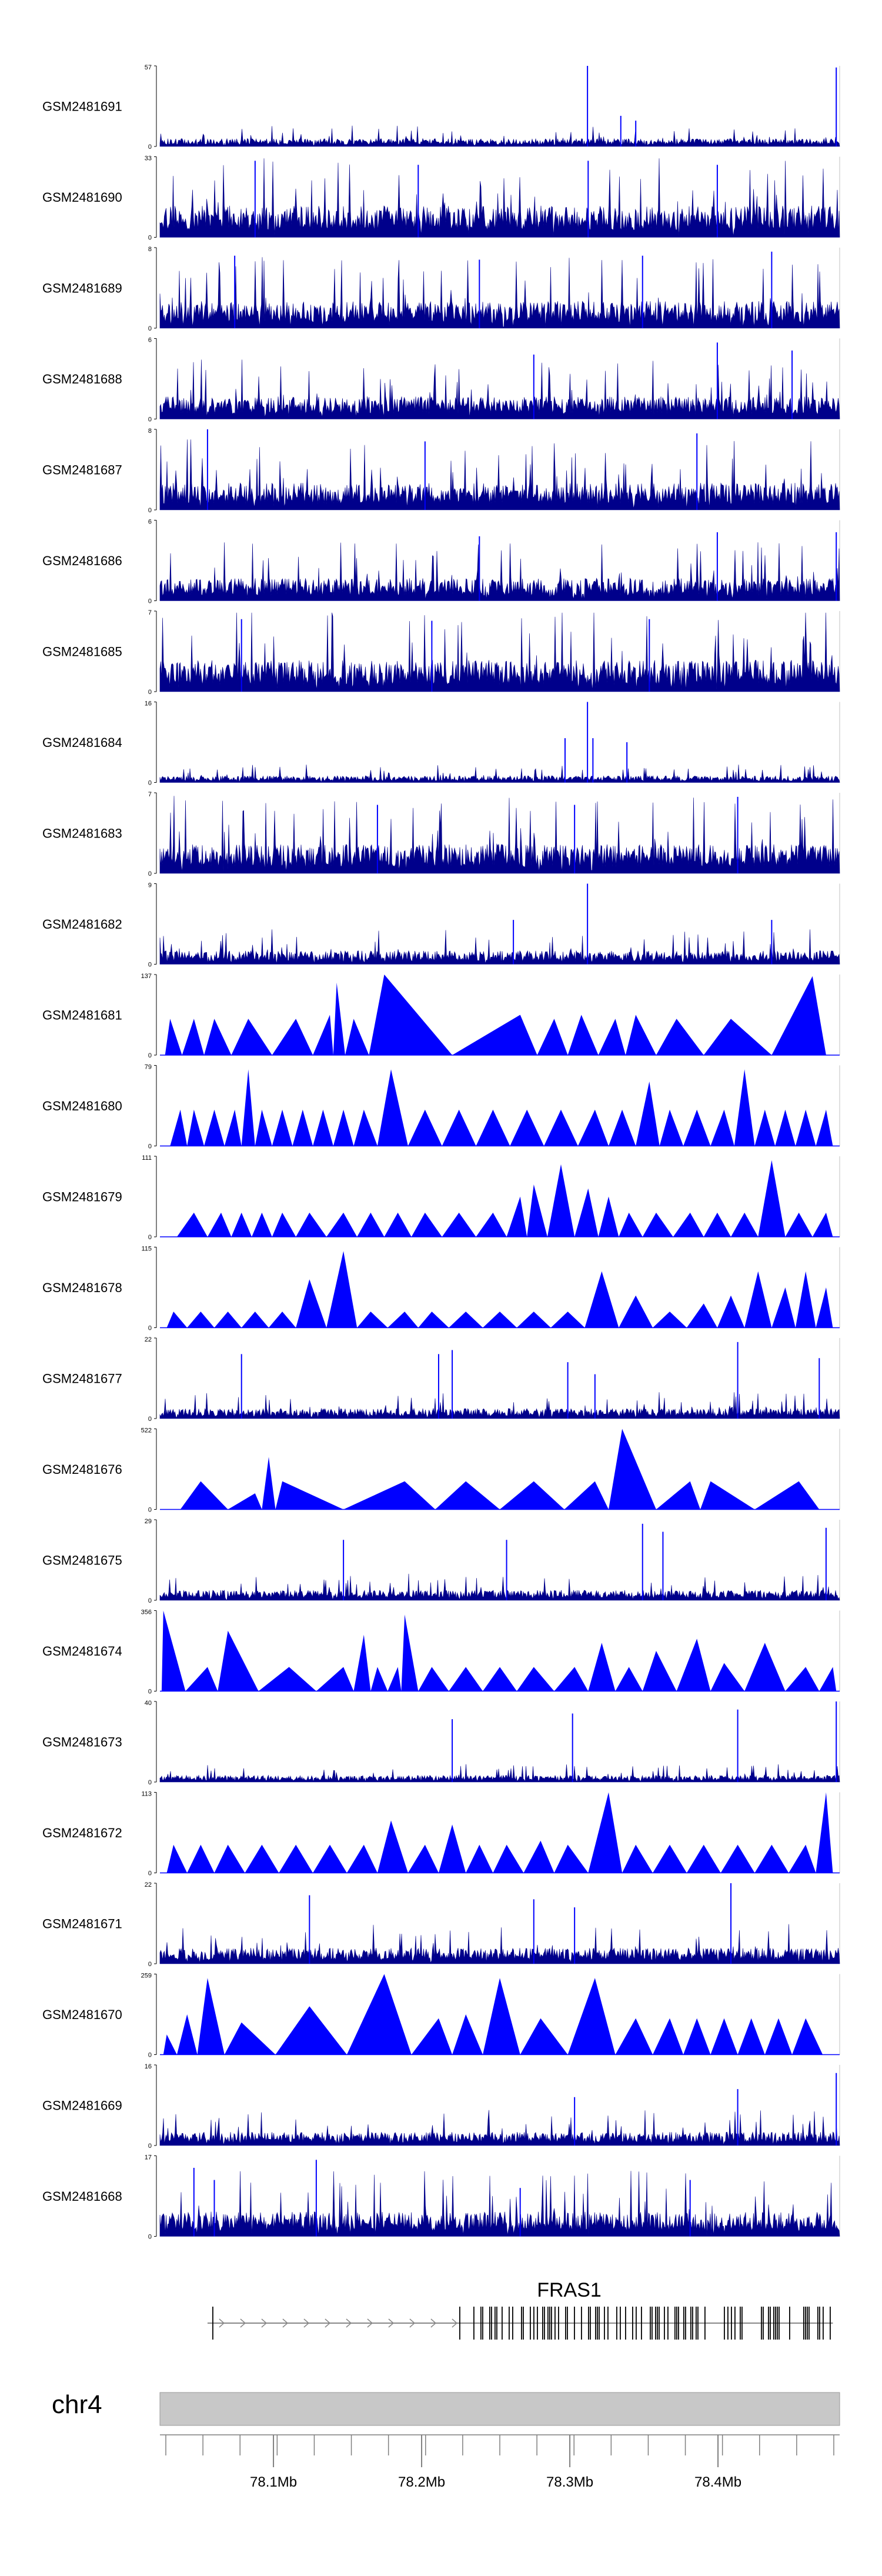  Describe the element at coordinates (441, 1289) in the screenshot. I see `track-GSM2481678: GSM2481678 115 0` at that location.